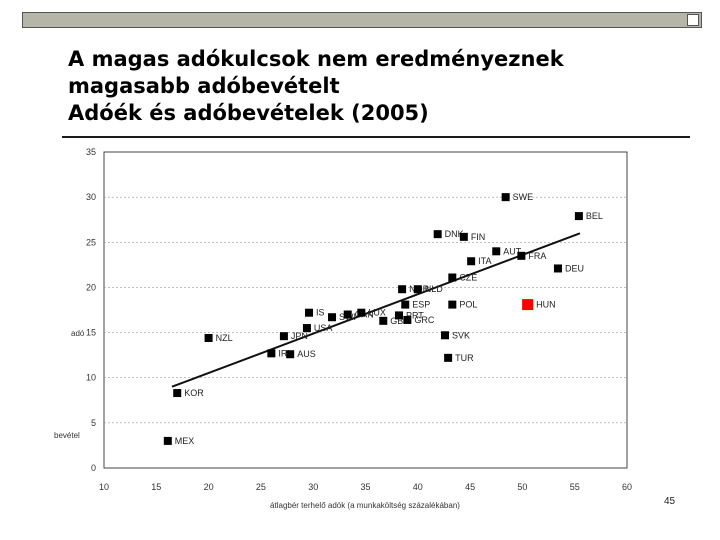  I want to click on data-point-label: FIN, so click(478, 237).